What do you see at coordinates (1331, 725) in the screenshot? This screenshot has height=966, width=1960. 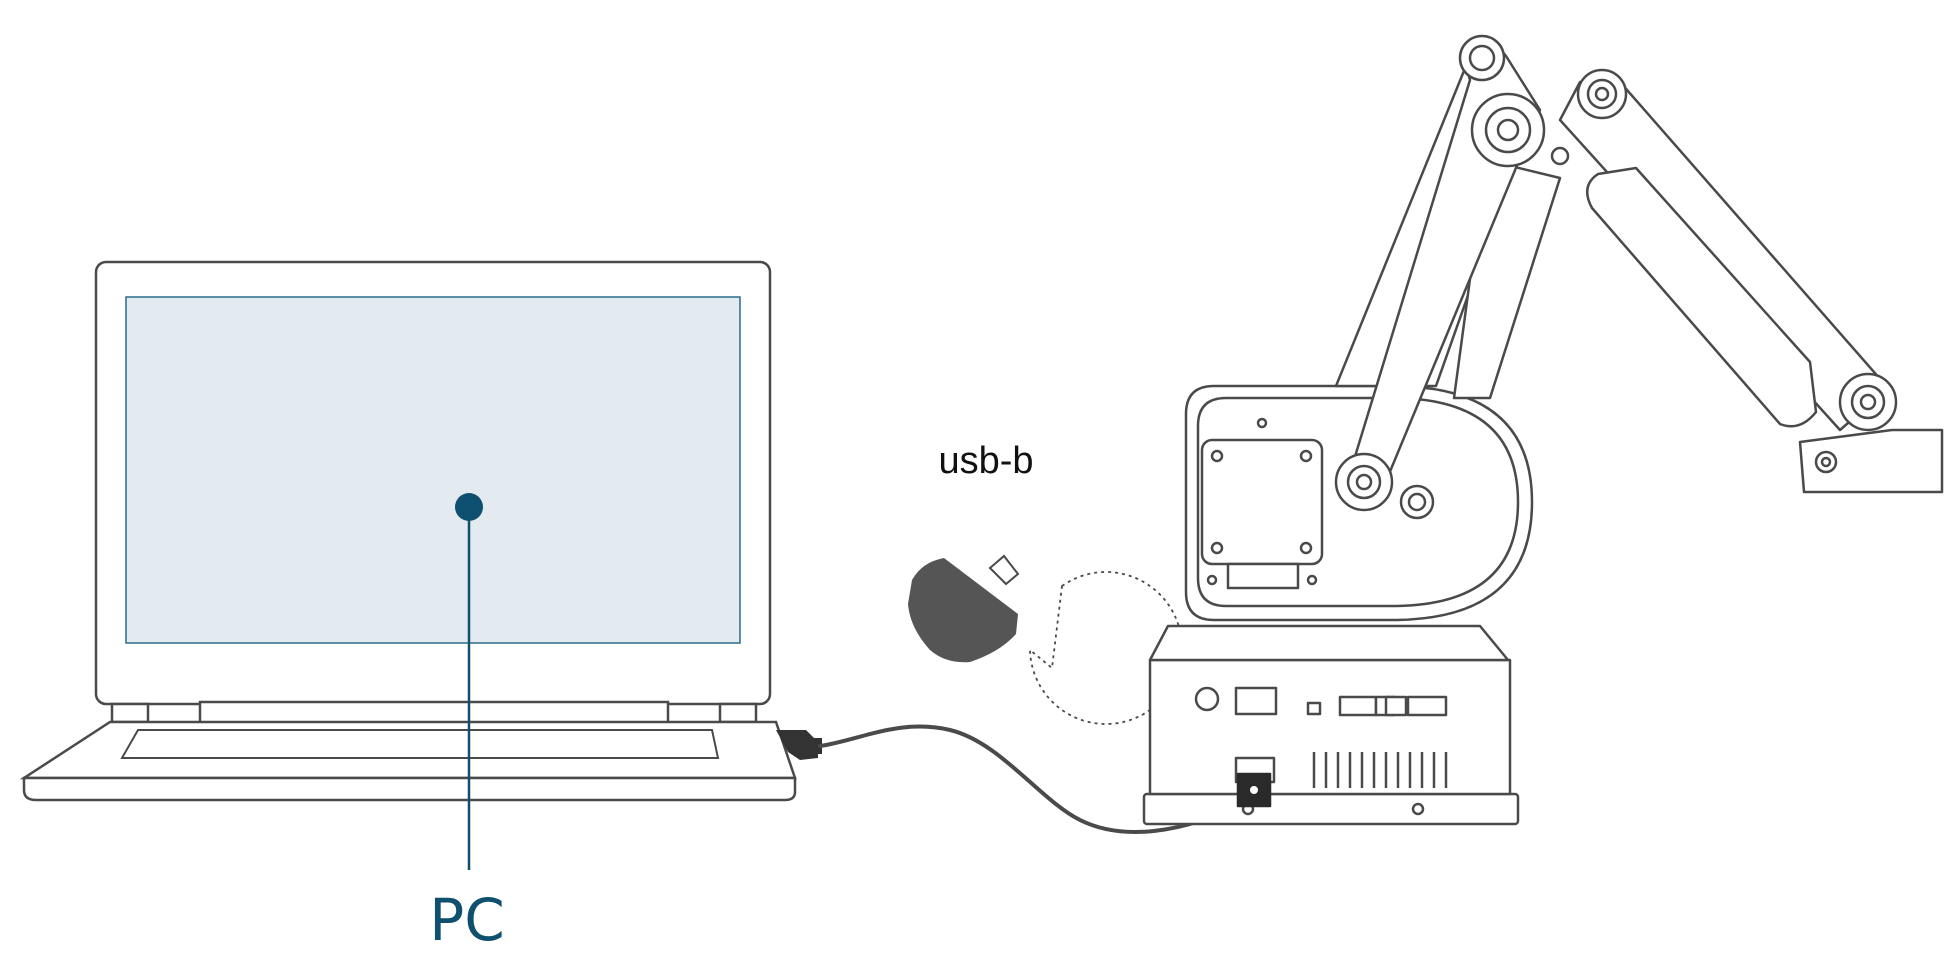 I see `control-box` at bounding box center [1331, 725].